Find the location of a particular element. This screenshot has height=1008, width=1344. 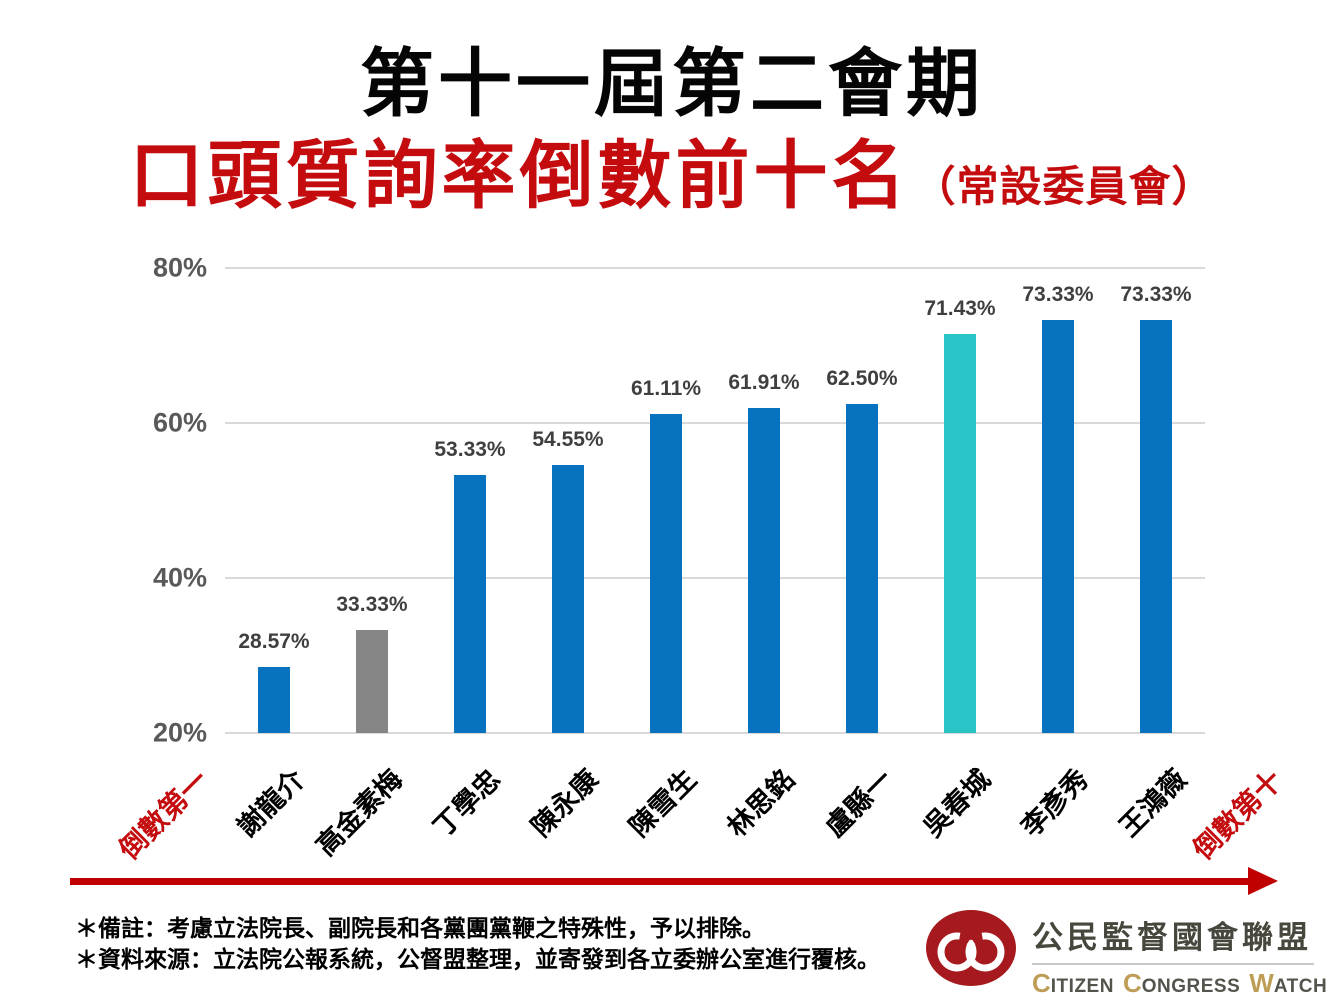

category-label-10: 王鴻薇 is located at coordinates (1153, 803).